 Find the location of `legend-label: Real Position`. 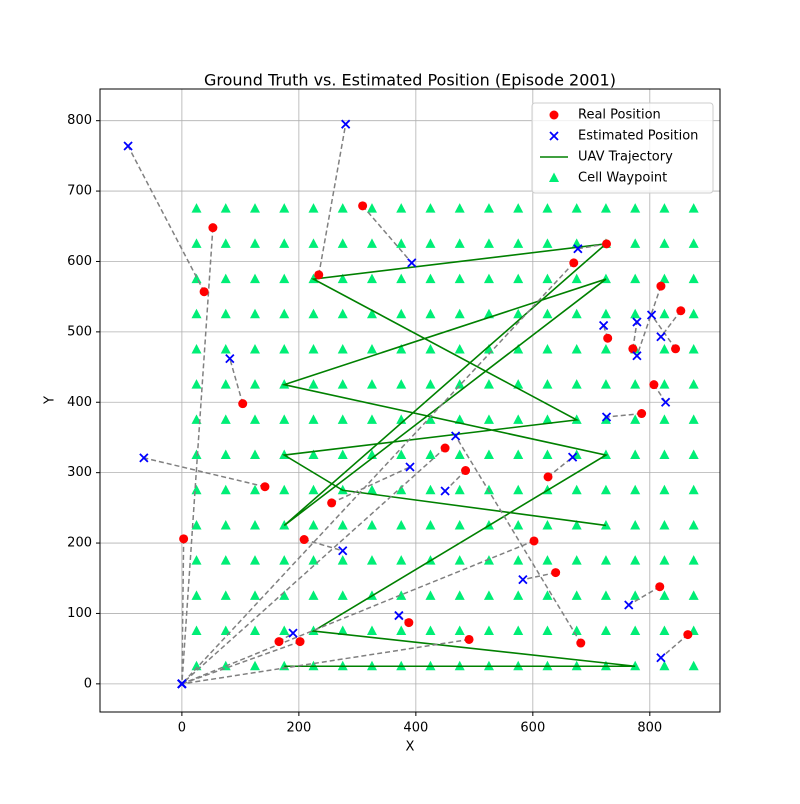

legend-label: Real Position is located at coordinates (619, 115).